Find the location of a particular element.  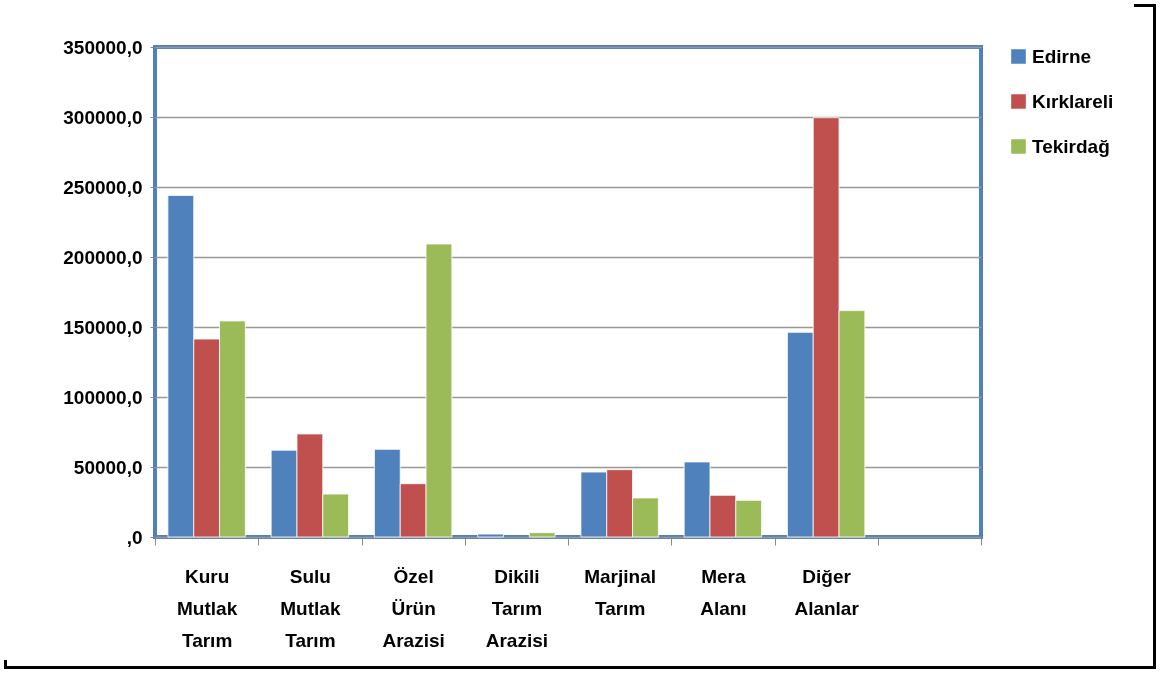

y-tick-label: 250000,0 is located at coordinates (103, 187).